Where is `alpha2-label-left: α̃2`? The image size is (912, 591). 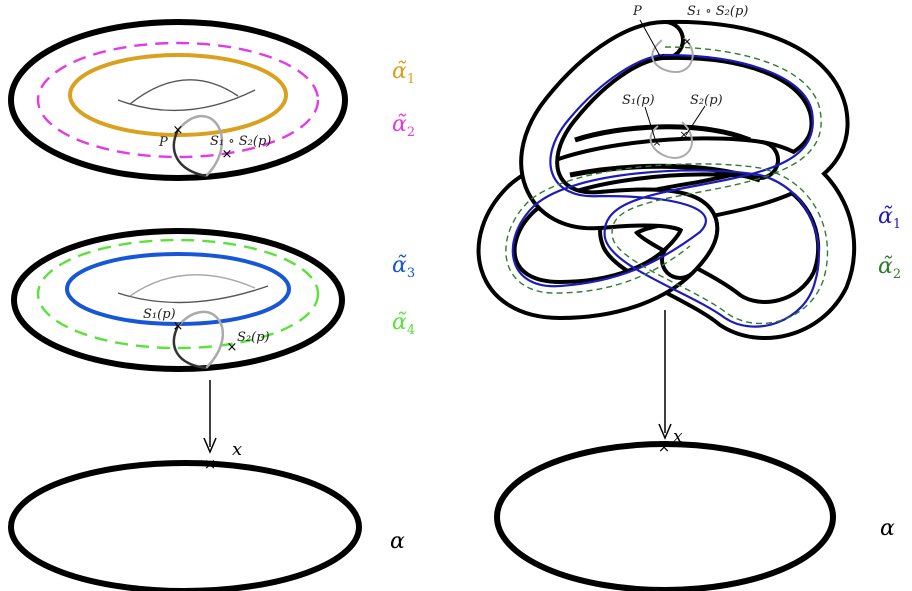
alpha2-label-left: α̃2 is located at coordinates (403, 126).